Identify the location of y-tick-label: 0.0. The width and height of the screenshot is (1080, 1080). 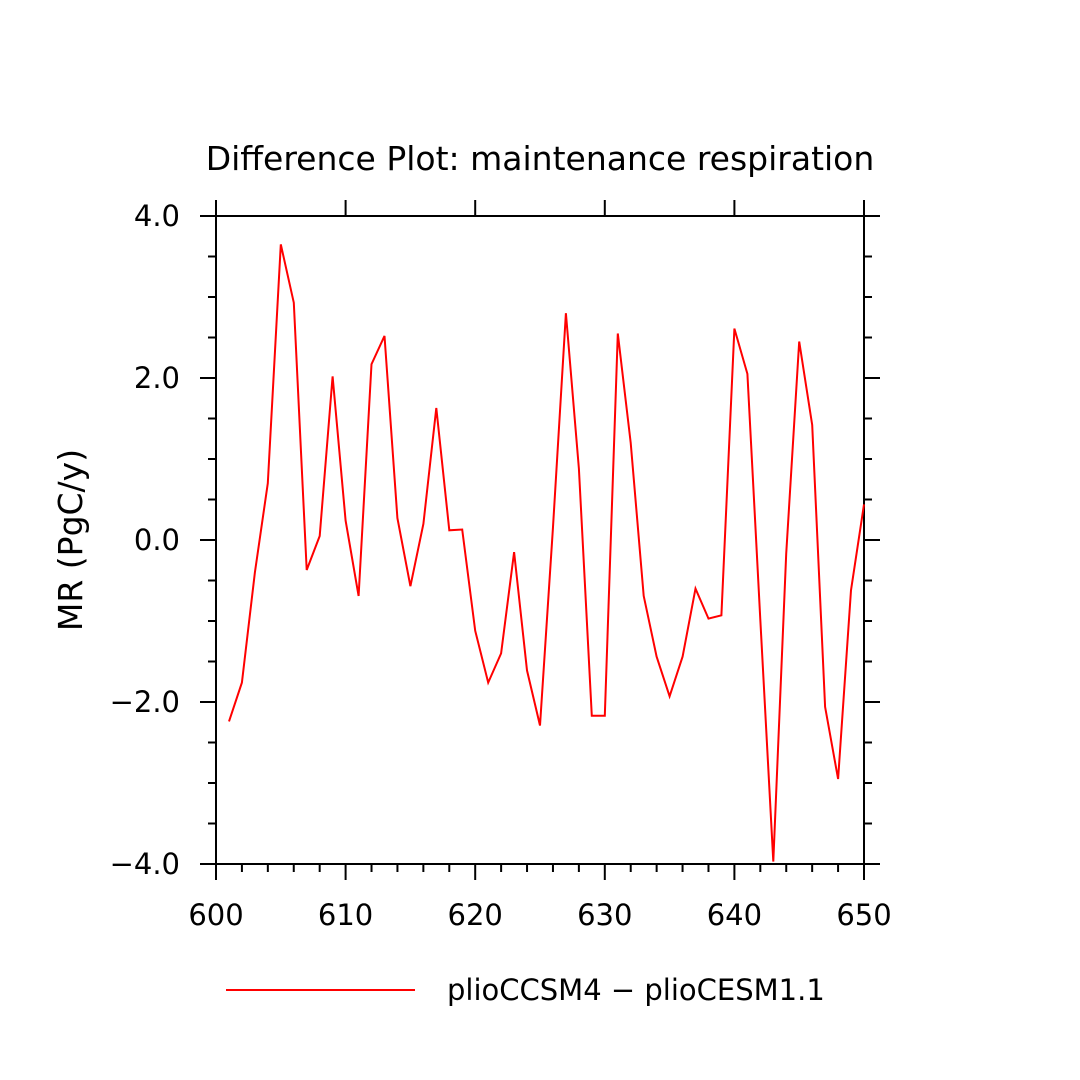
(157, 540).